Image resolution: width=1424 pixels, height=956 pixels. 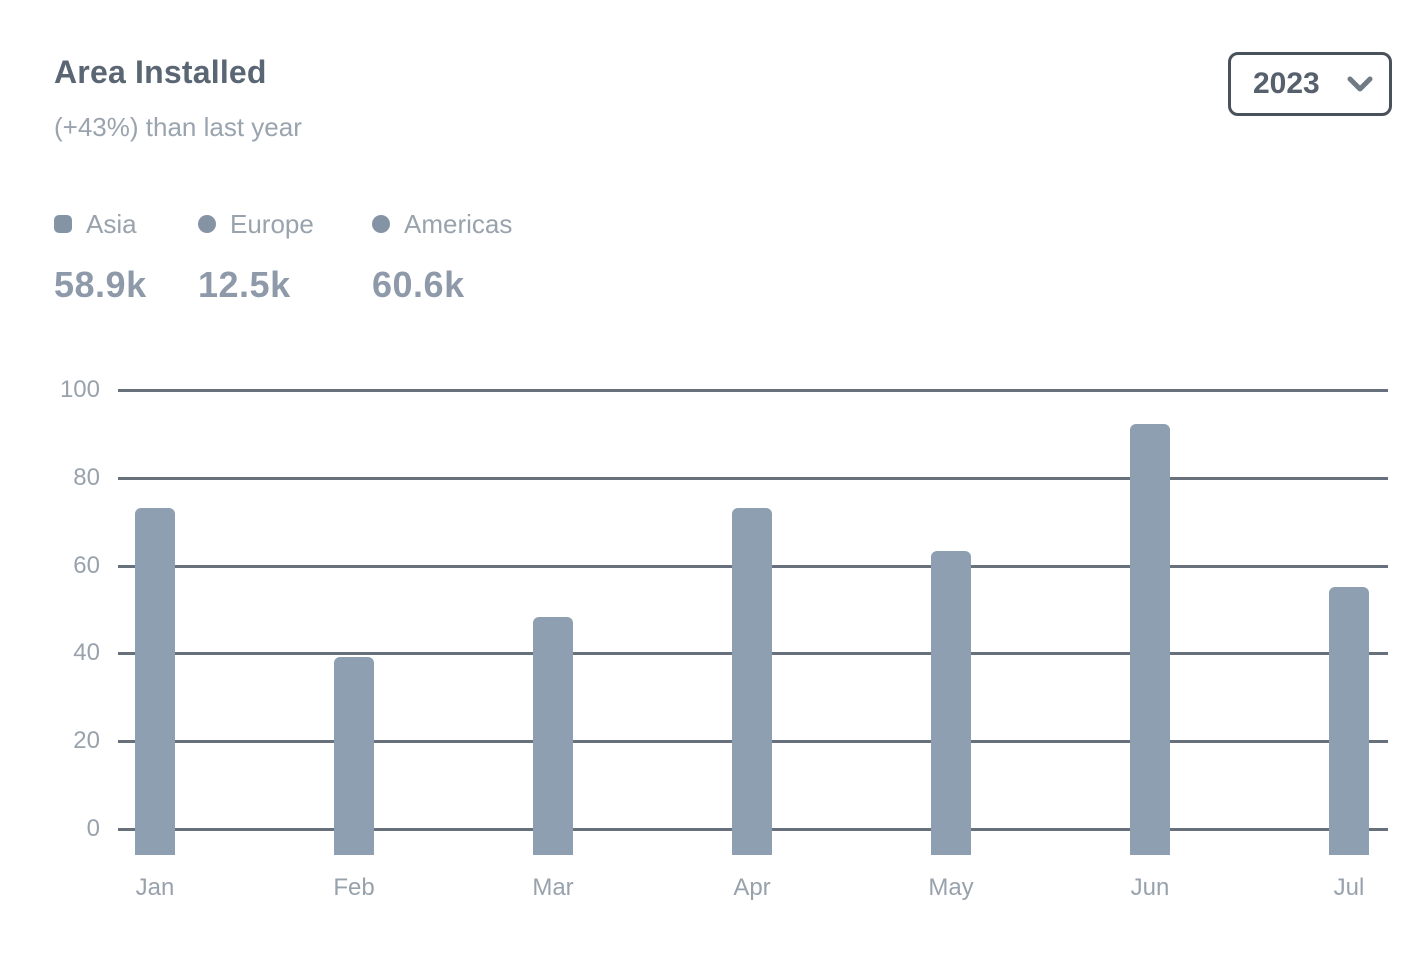 I want to click on year-select-value: 2023, so click(x=1286, y=83).